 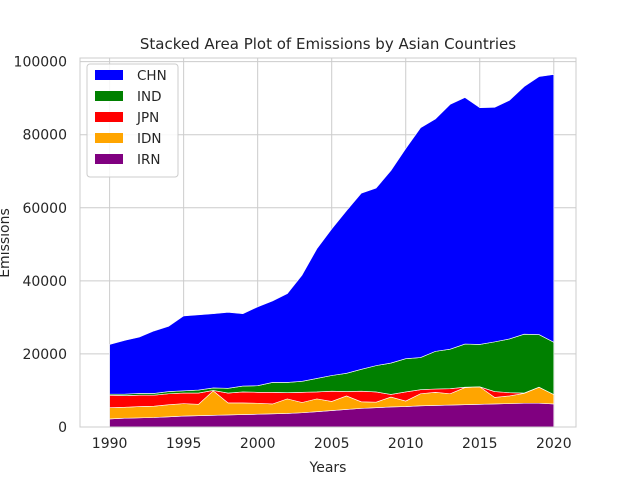 I want to click on legend-label-jpn: JPN, so click(x=147, y=118).